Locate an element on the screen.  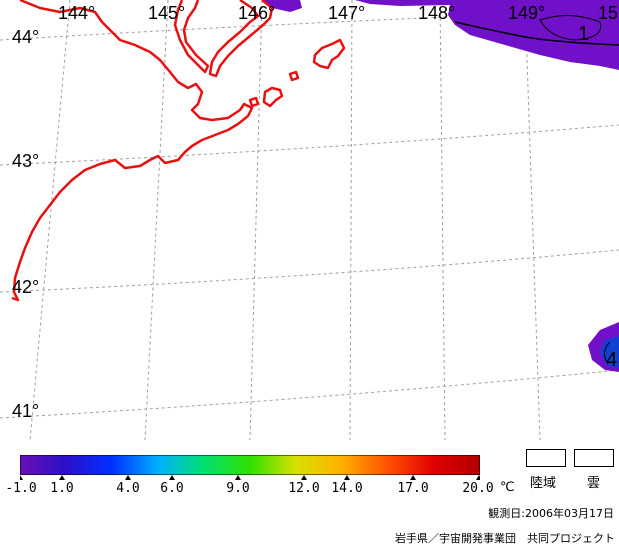
land-legend-box is located at coordinates (546, 458).